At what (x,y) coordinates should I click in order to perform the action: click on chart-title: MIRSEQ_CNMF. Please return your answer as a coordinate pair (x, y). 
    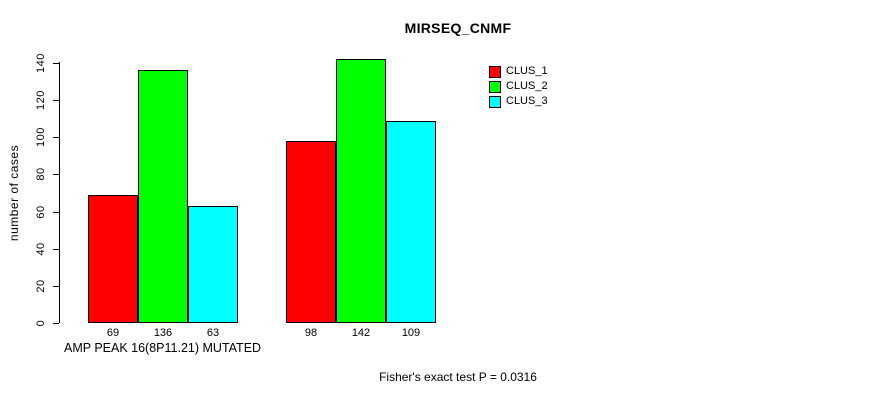
    Looking at the image, I should click on (458, 28).